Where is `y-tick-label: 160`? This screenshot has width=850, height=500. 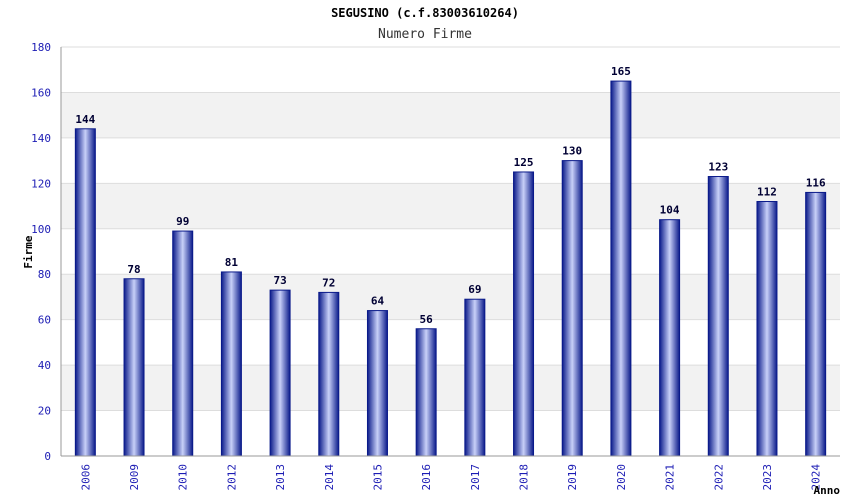
y-tick-label: 160 is located at coordinates (41, 92).